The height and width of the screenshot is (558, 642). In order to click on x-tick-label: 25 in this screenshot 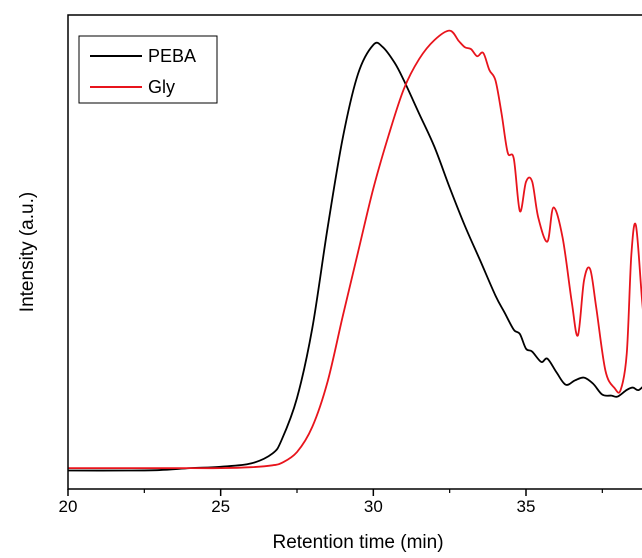, I will do `click(220, 506)`.